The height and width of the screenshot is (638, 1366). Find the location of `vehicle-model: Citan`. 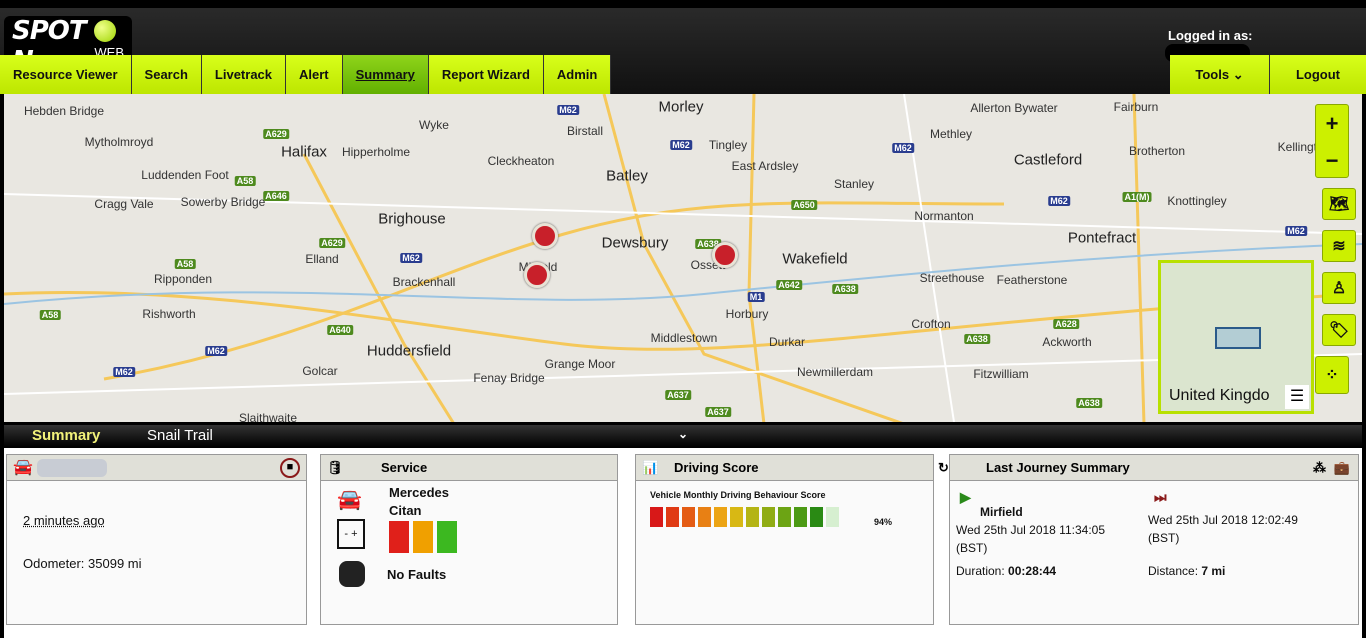

vehicle-model: Citan is located at coordinates (405, 510).